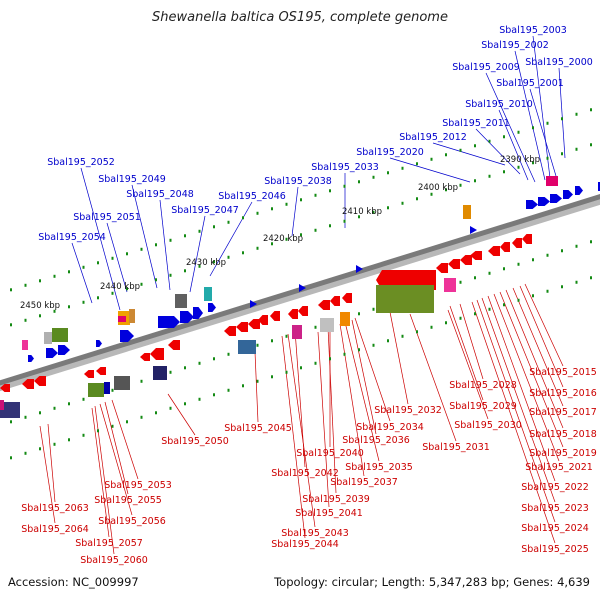 The image size is (600, 600). I want to click on minus-gene-label: Sbal195_2060, so click(114, 560).